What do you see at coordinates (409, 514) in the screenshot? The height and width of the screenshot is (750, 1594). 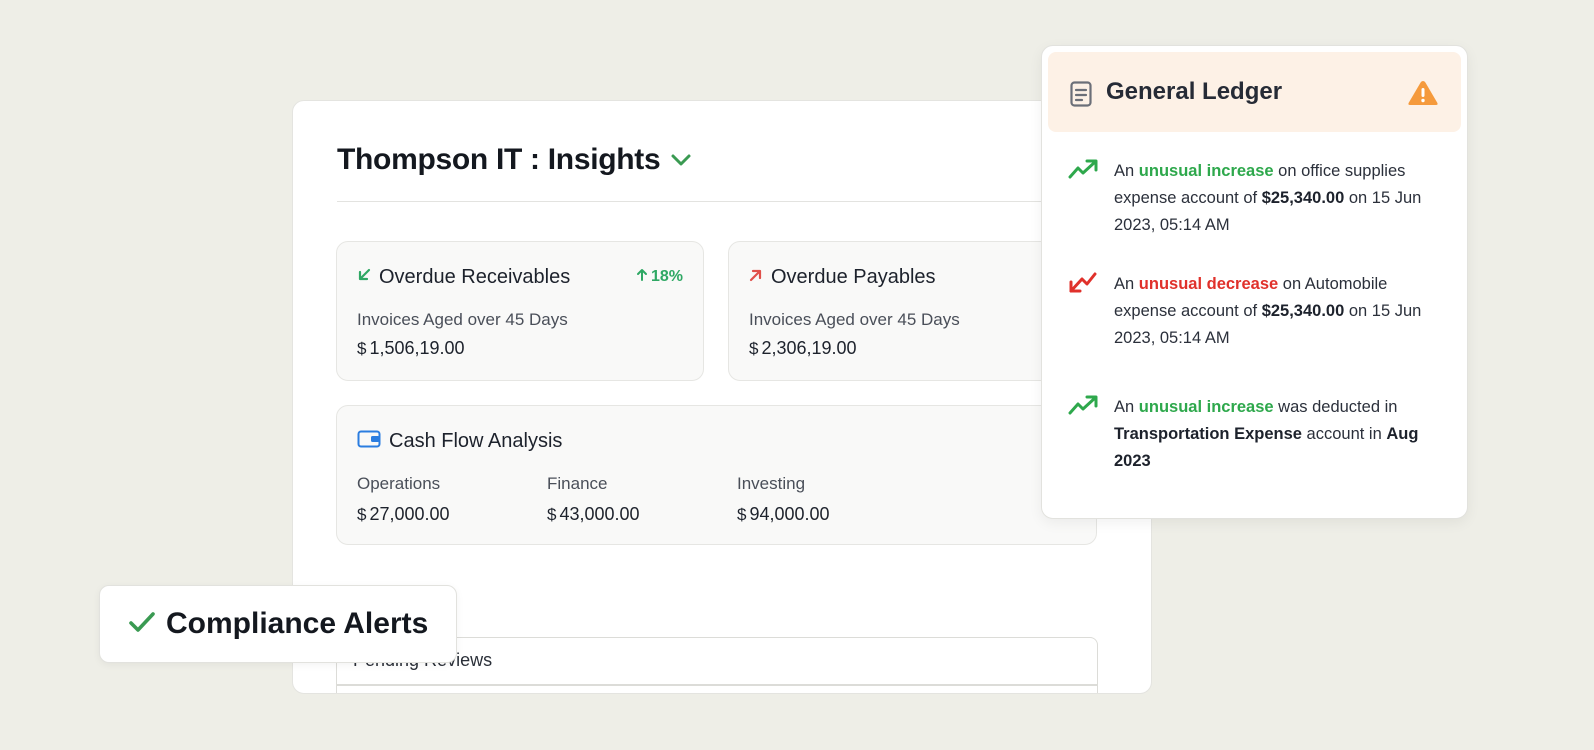 I see `cf-amount: 27,000.00` at bounding box center [409, 514].